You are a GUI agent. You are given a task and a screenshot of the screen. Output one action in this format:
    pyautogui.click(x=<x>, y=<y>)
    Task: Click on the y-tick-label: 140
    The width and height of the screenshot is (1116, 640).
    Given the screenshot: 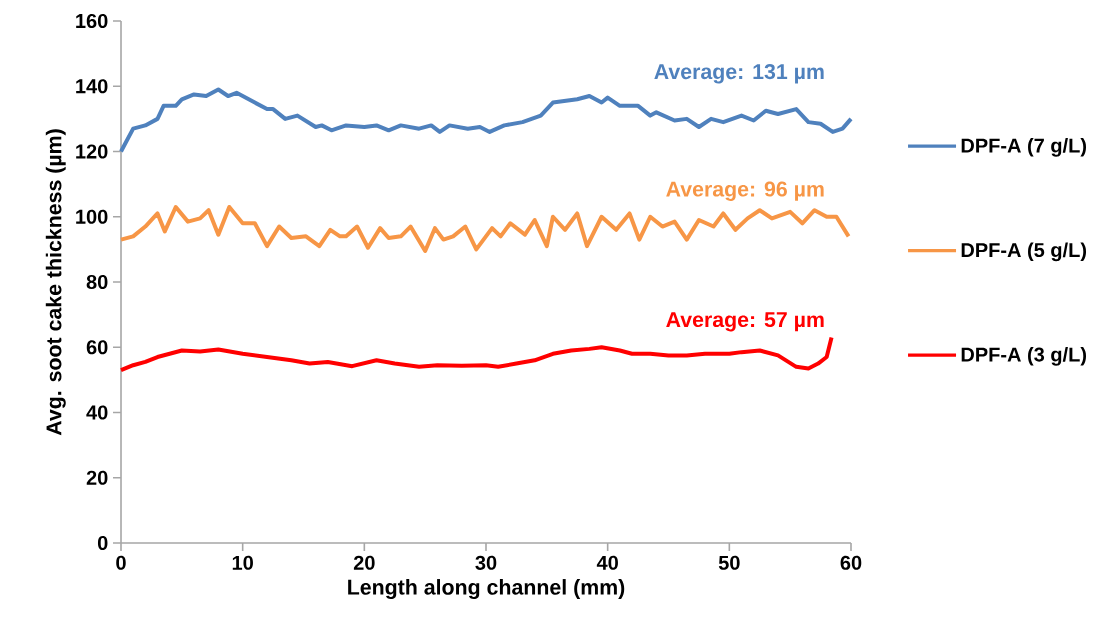 What is the action you would take?
    pyautogui.click(x=92, y=86)
    